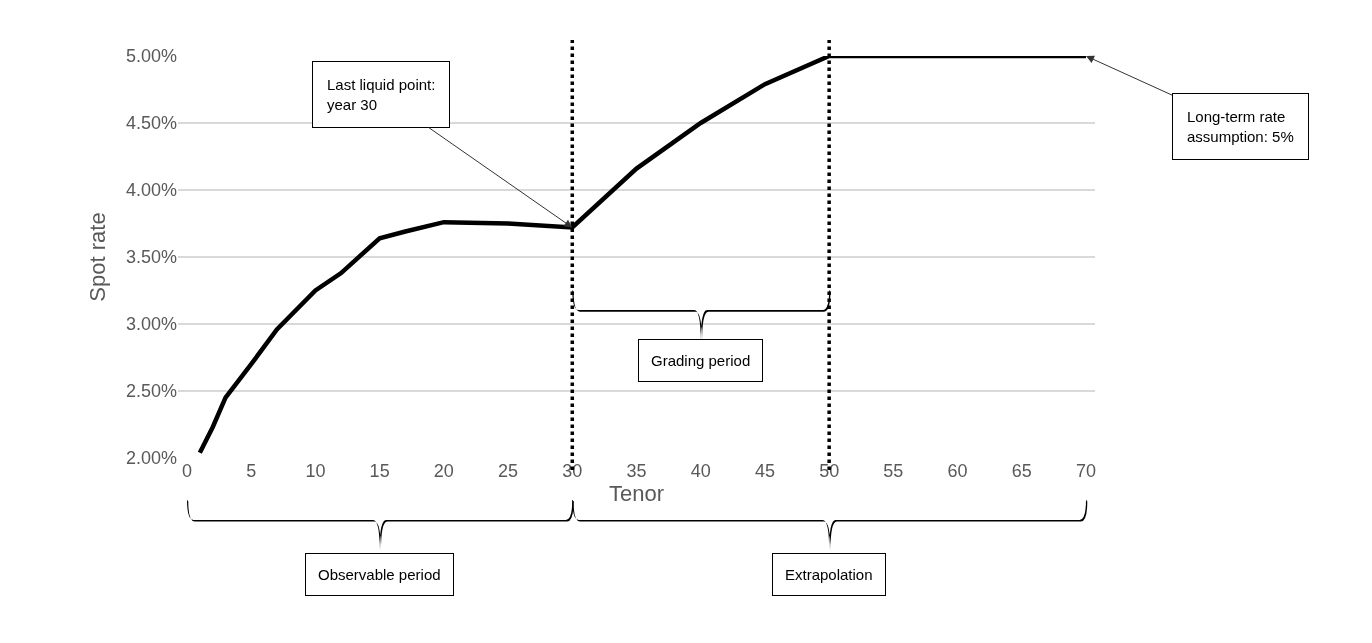 This screenshot has height=643, width=1372. Describe the element at coordinates (829, 471) in the screenshot. I see `x-tick-label: 50` at that location.